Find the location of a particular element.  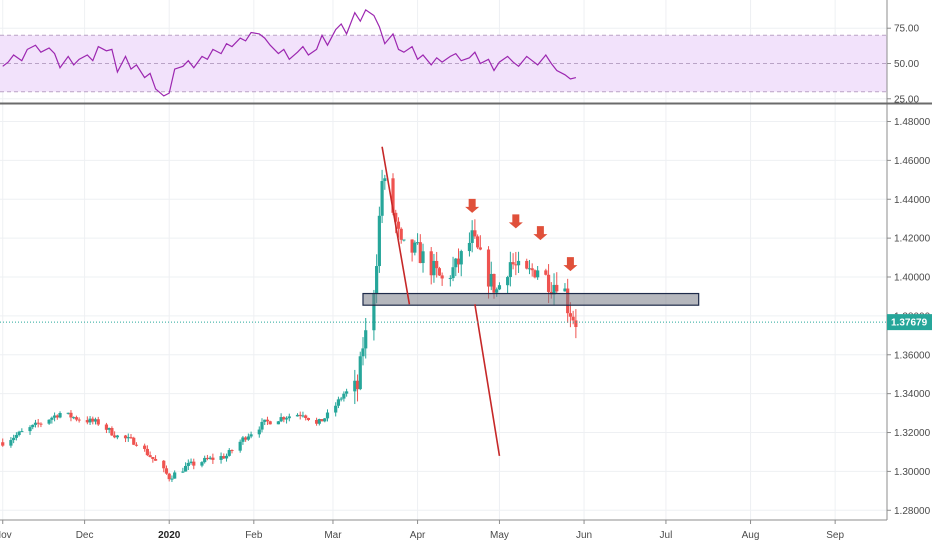

support-zone-rectangle is located at coordinates (531, 299).